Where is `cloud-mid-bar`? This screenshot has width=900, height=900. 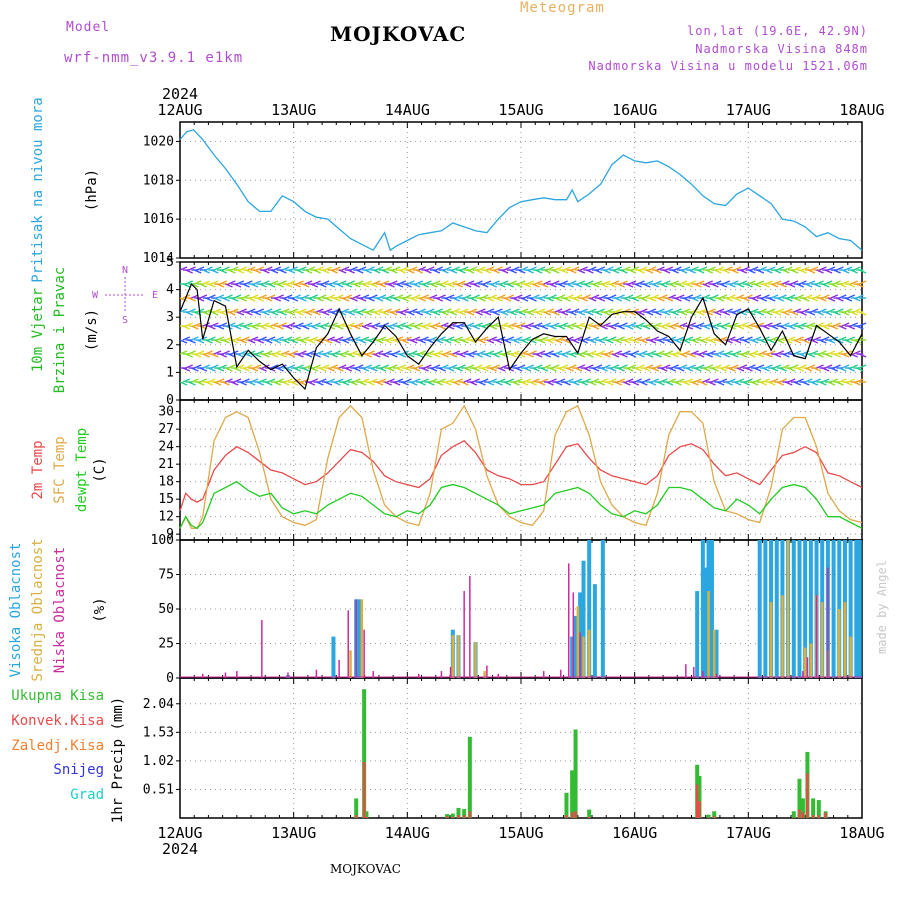 cloud-mid-bar is located at coordinates (845, 640).